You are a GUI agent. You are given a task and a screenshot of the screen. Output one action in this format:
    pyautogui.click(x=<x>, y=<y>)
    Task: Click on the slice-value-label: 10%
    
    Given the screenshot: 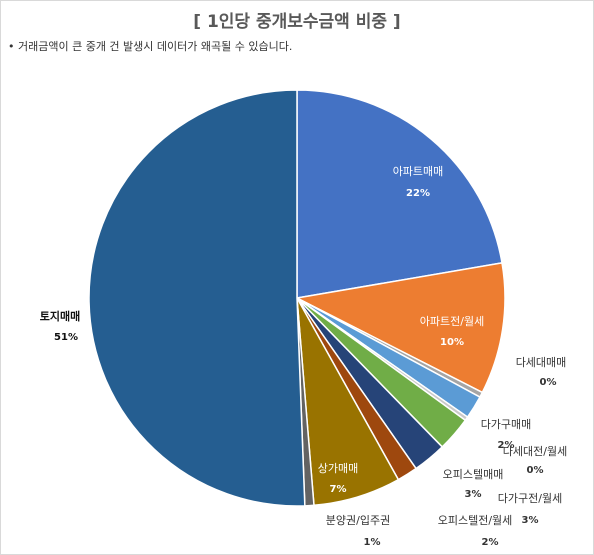 What is the action you would take?
    pyautogui.click(x=452, y=342)
    